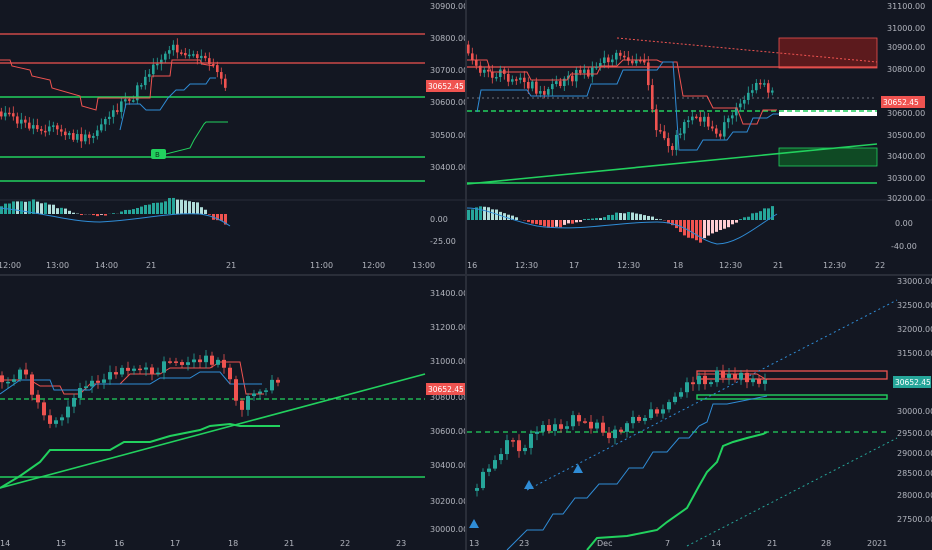 The height and width of the screenshot is (550, 932). Describe the element at coordinates (175, 543) in the screenshot. I see `x-tick: 17` at that location.